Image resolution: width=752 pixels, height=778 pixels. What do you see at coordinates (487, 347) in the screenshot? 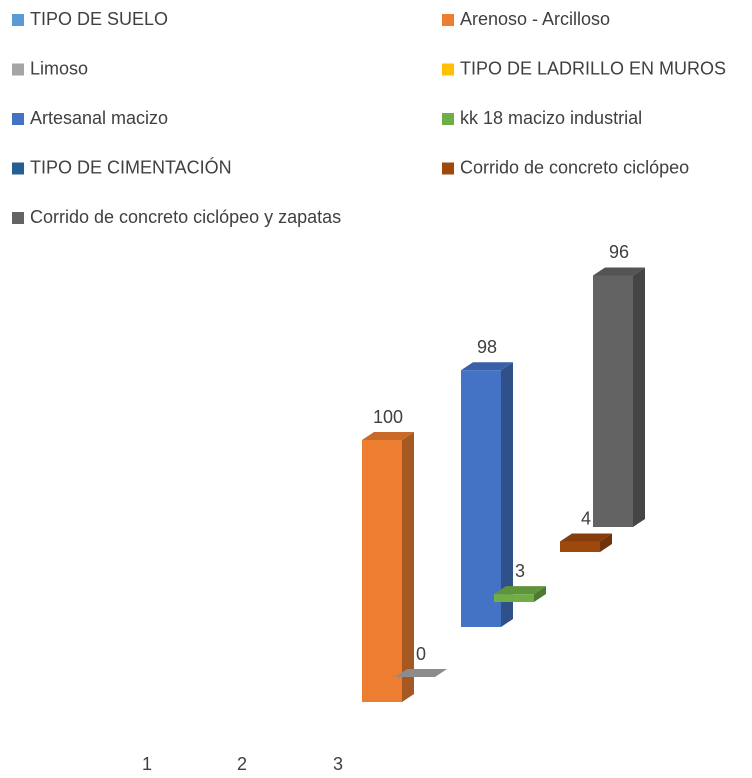
I see `data-label: 98` at bounding box center [487, 347].